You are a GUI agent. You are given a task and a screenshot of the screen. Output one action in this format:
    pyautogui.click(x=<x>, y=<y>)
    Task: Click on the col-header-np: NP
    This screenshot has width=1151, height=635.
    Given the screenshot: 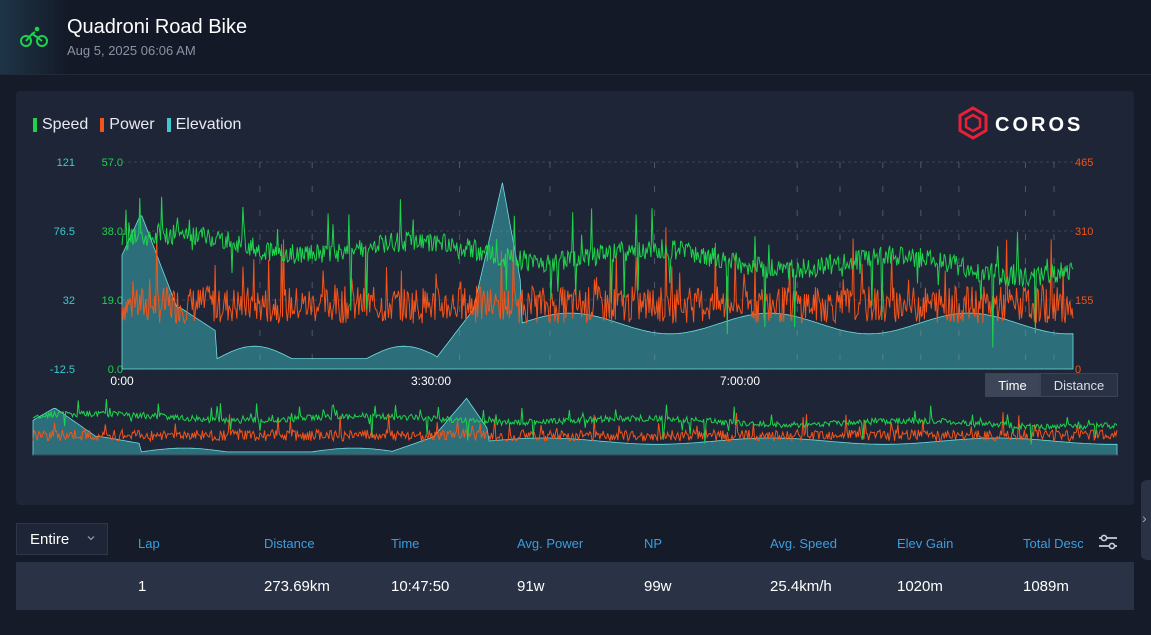 What is the action you would take?
    pyautogui.click(x=653, y=543)
    